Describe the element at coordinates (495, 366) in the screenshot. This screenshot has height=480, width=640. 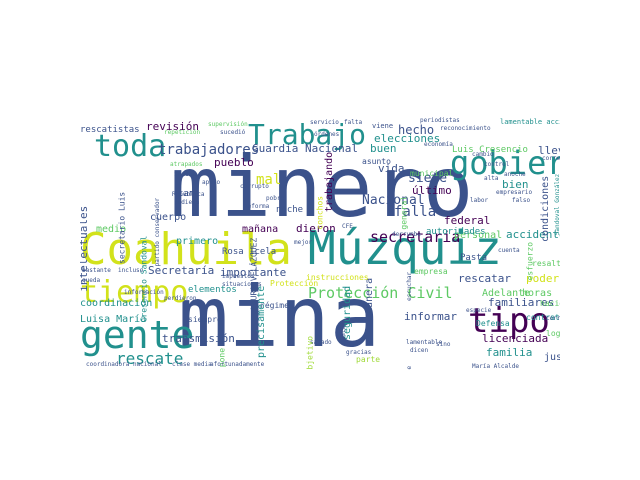
I see `cloud-word-132: María Alcalde` at that location.